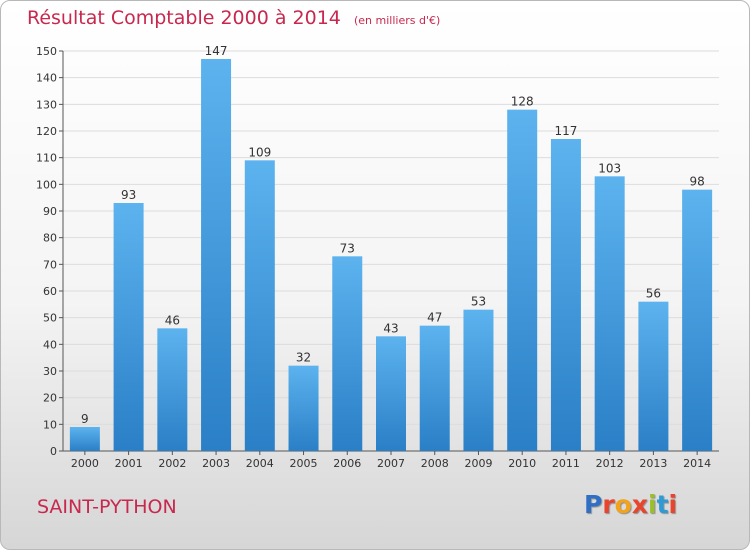 The width and height of the screenshot is (750, 550). I want to click on bar-2008, so click(434, 388).